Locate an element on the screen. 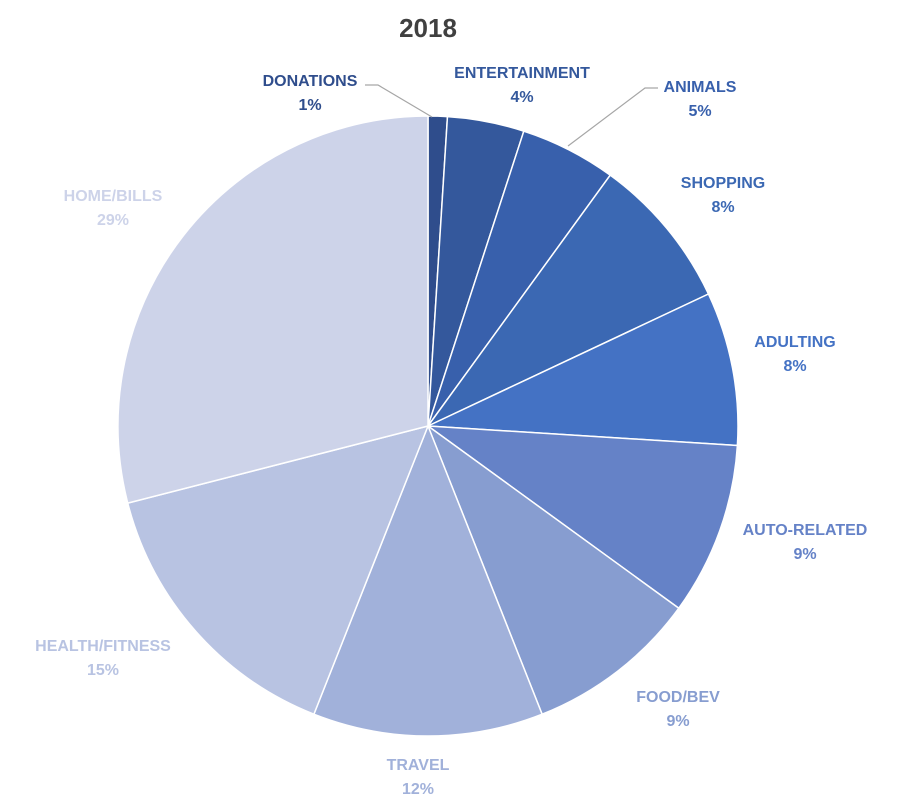 The width and height of the screenshot is (898, 800). pie-slice-health-fitness is located at coordinates (278, 570).